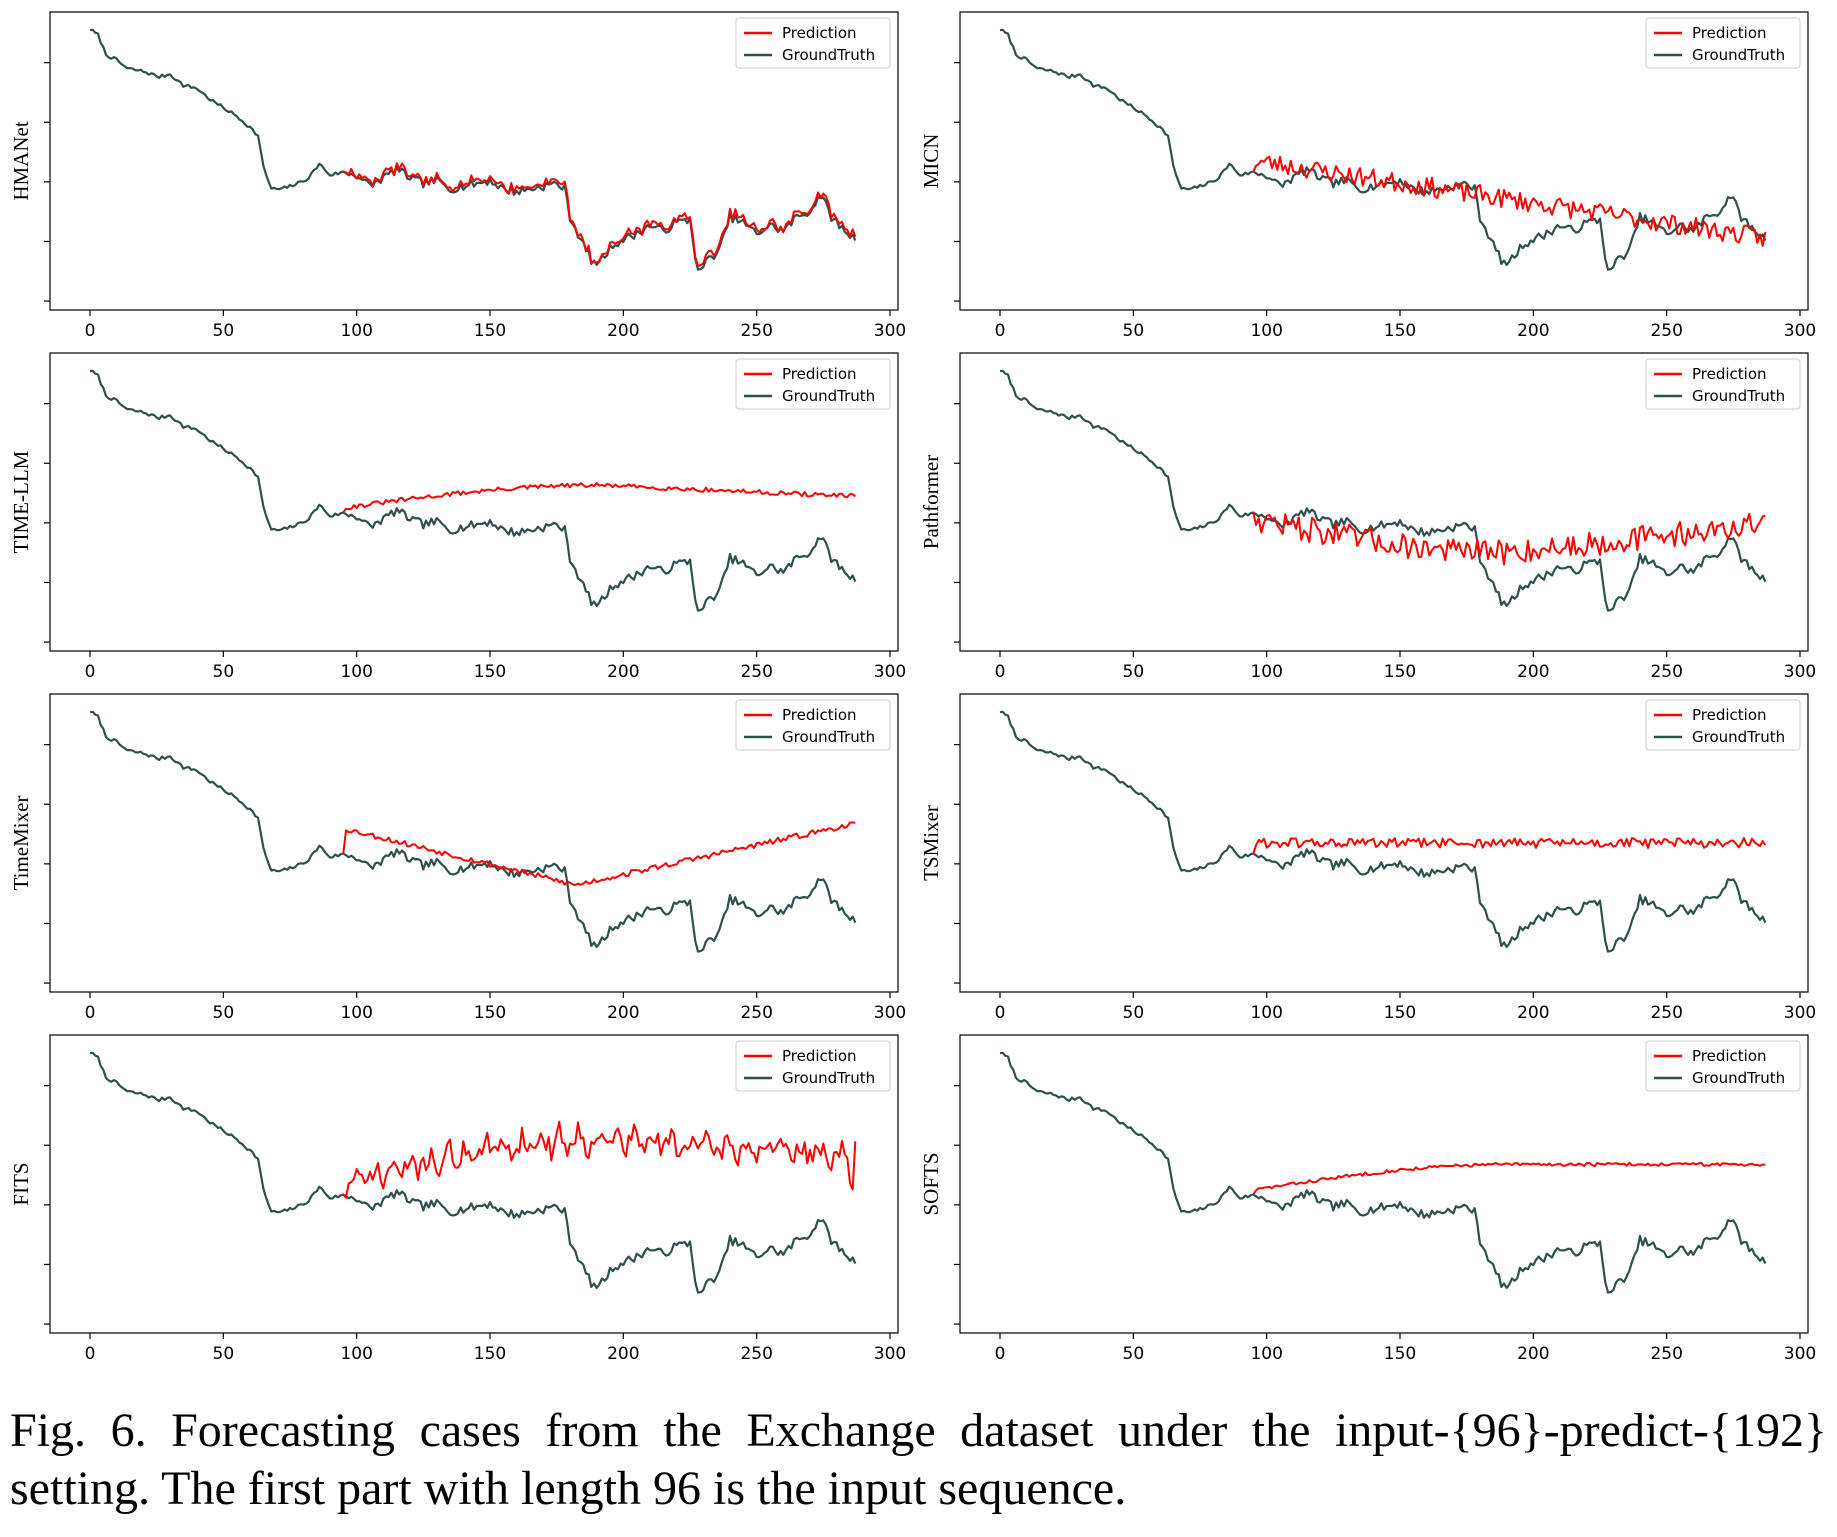  Describe the element at coordinates (21, 501) in the screenshot. I see `y-axis-label: TIME-LLM` at that location.